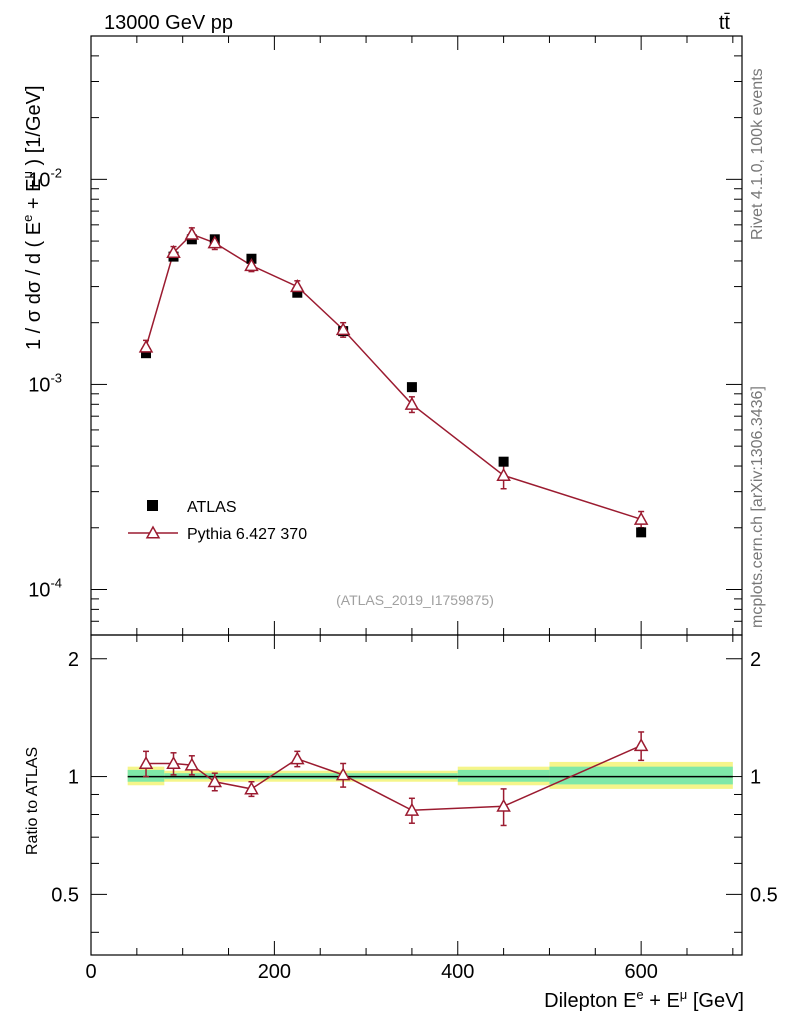 The image size is (786, 1024). Describe the element at coordinates (32, 217) in the screenshot. I see `main-y-axis-label: 1 / σ dσ / d ( Ee + Eμ ) [1/GeV]` at that location.